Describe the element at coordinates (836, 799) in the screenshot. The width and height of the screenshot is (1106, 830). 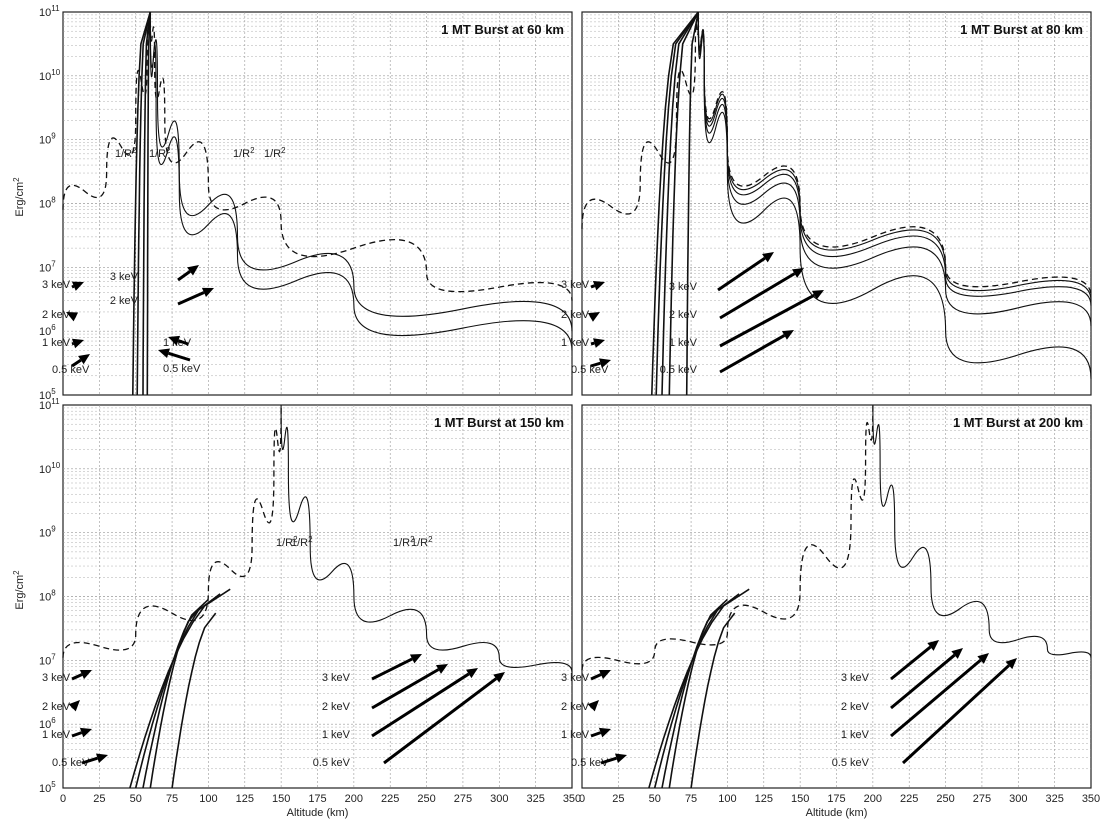
I see `x-tick-label: 175` at that location.